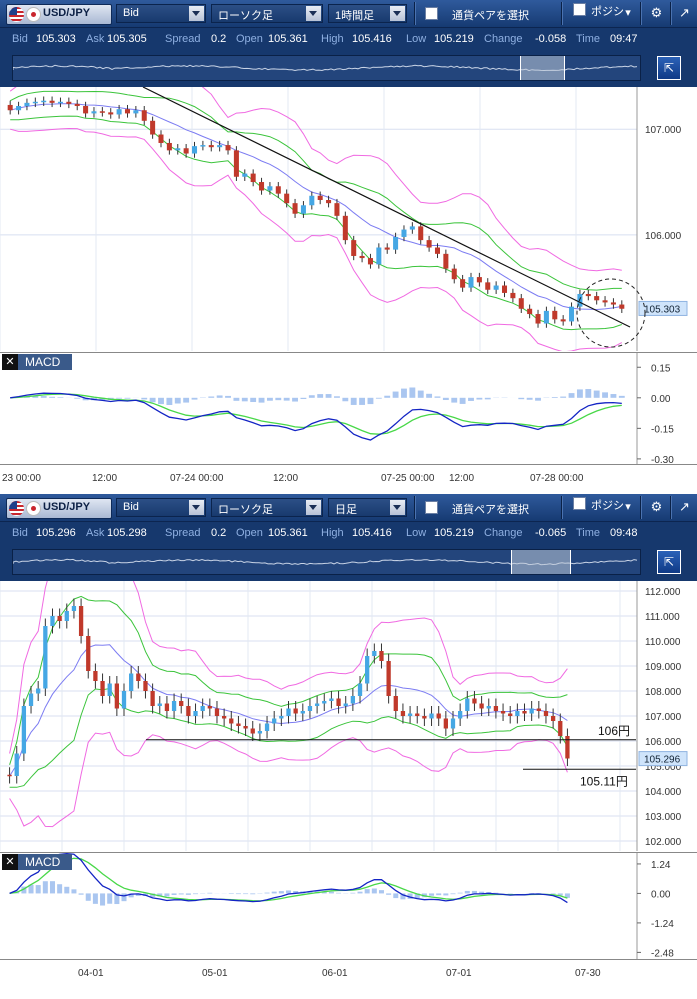  Describe the element at coordinates (56, 39) in the screenshot. I see `bid-value: 105.303` at that location.